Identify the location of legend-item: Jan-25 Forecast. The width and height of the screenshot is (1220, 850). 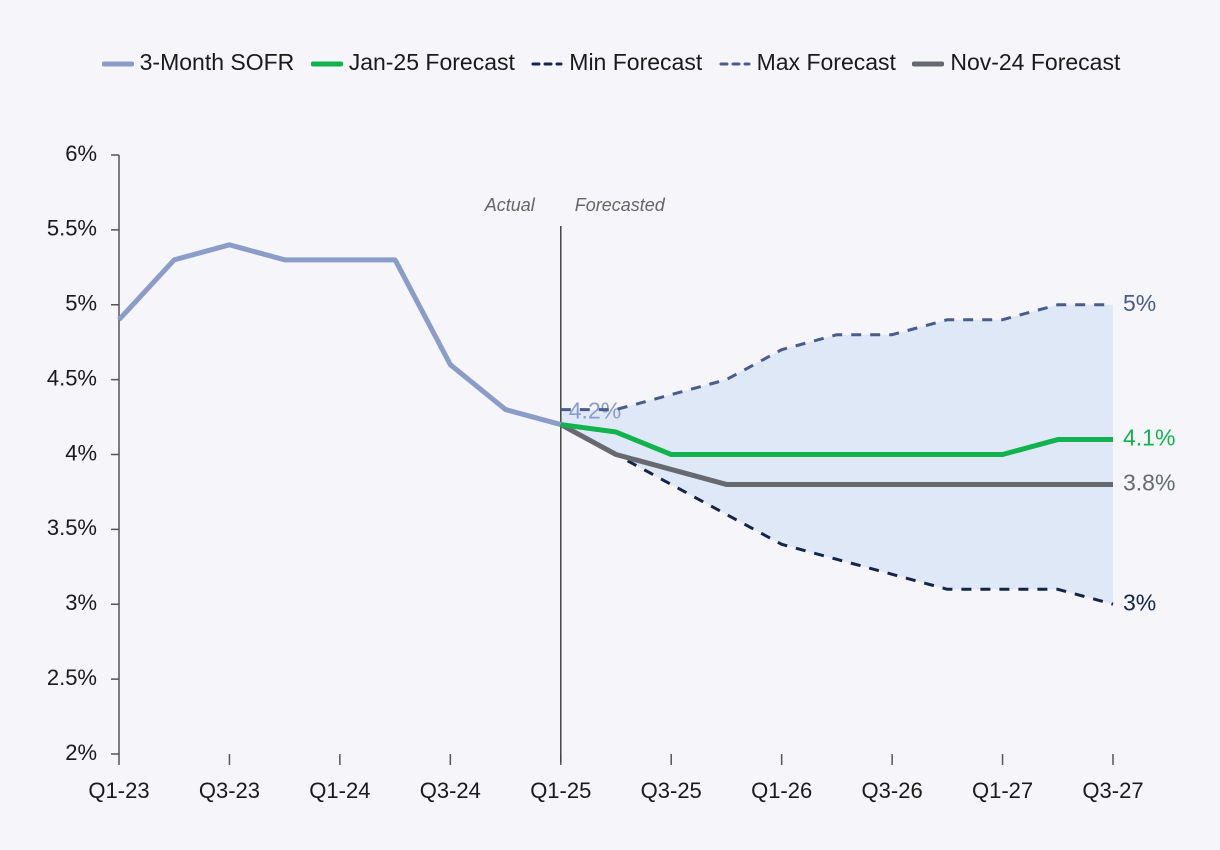
(412, 62).